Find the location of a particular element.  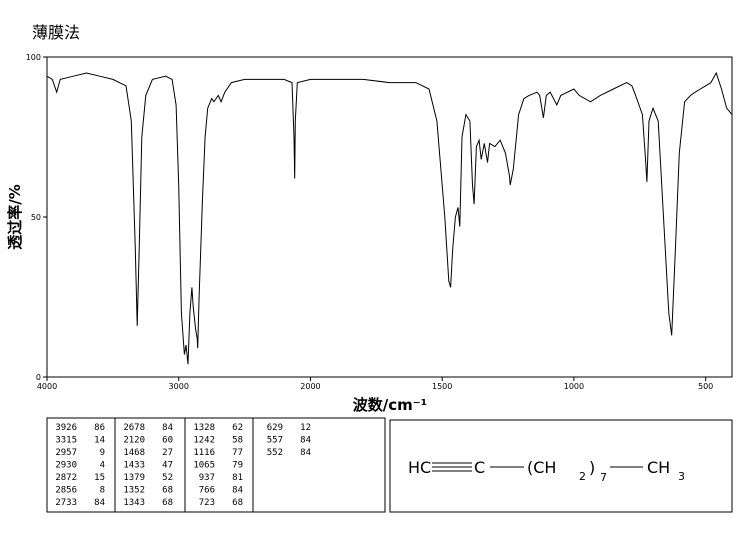

peak-transmittance: 15 is located at coordinates (99, 478).